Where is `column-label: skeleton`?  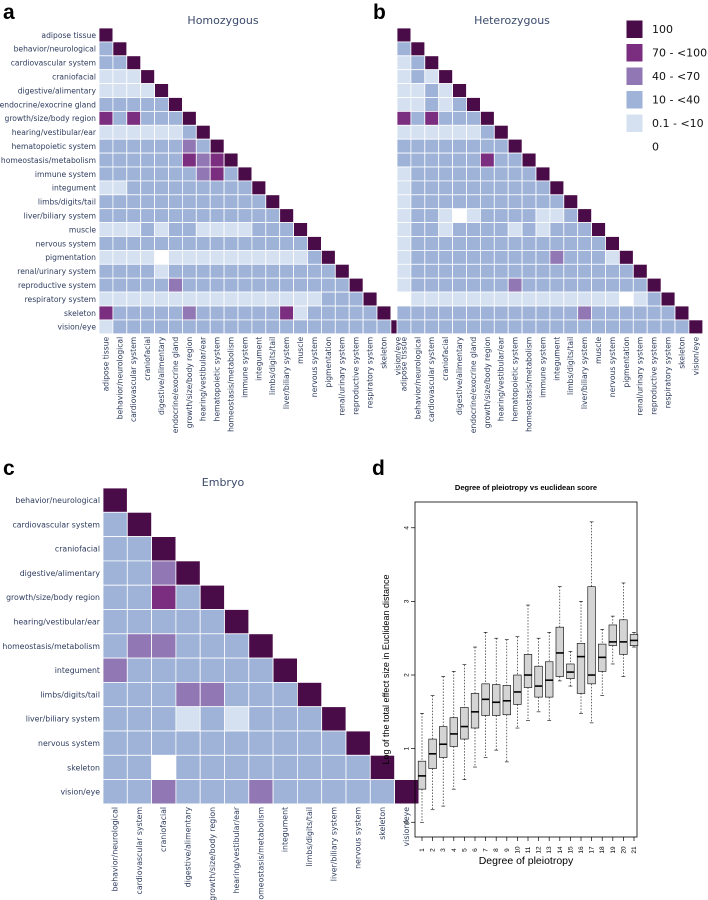
column-label: skeleton is located at coordinates (383, 353).